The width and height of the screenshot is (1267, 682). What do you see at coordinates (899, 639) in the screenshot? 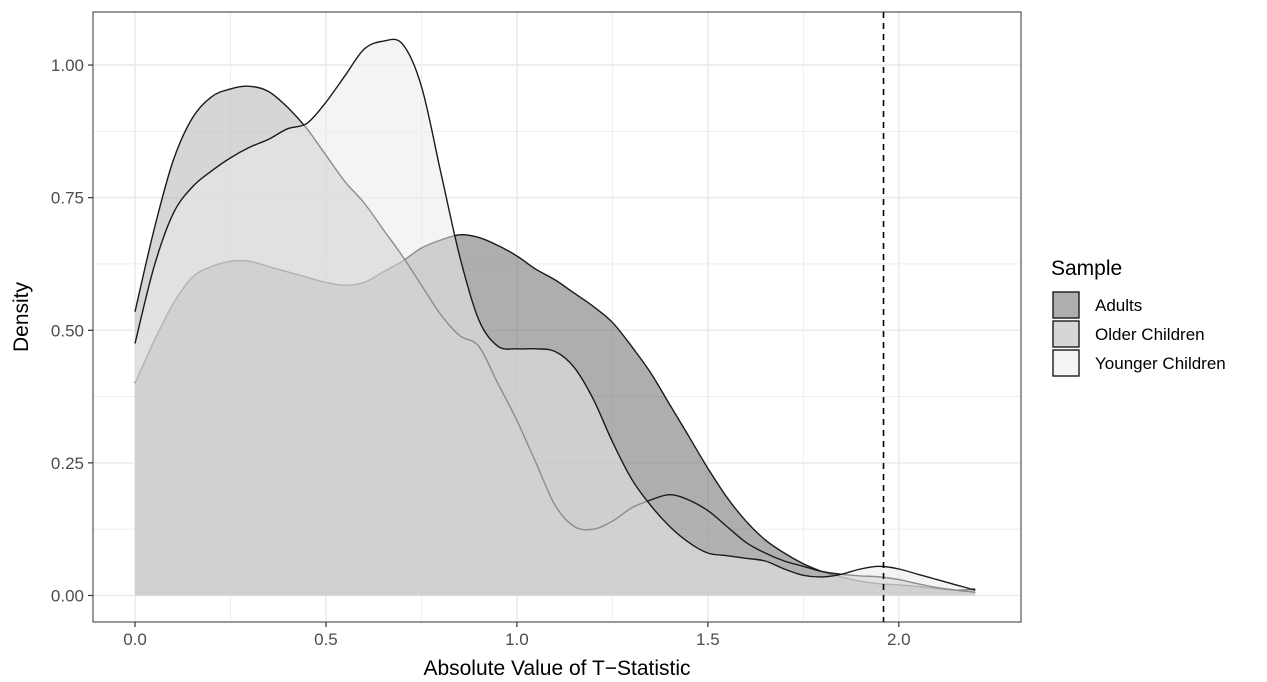
I see `x-tick-label: 2.0` at bounding box center [899, 639].